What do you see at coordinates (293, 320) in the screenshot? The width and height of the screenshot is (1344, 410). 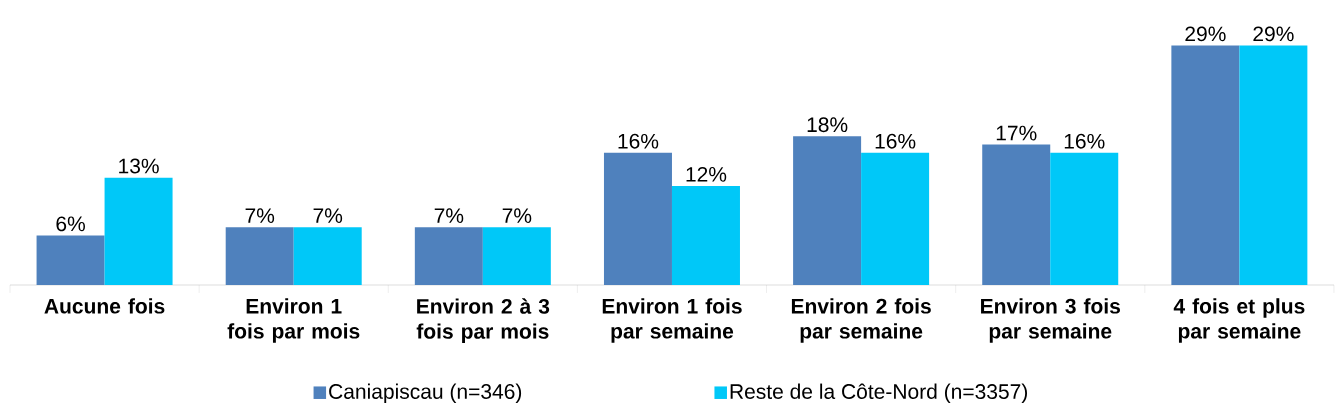 I see `x-tick-label: Environ 1 fois par mois` at bounding box center [293, 320].